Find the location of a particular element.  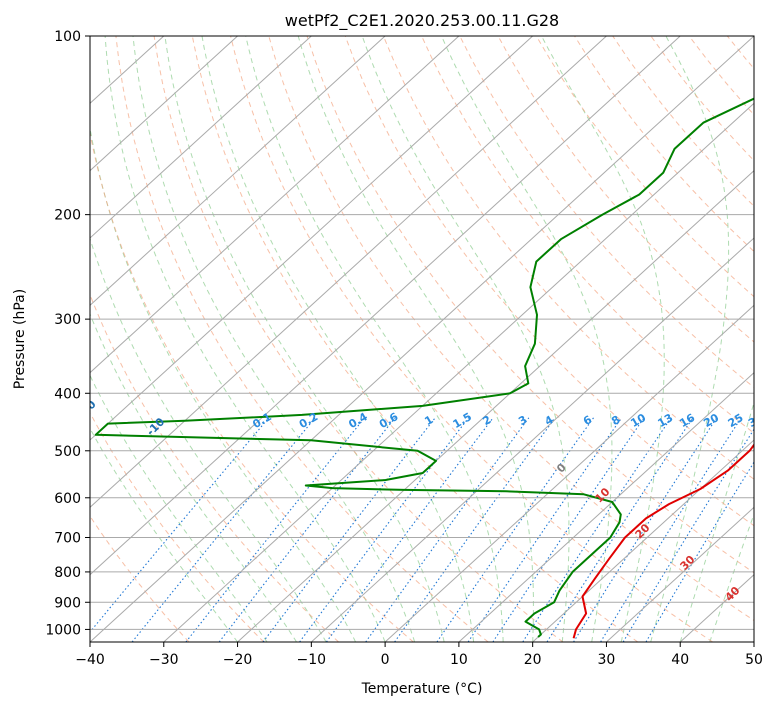

chart-title: wetPf2_C2E1.2020.253.00.11.G28 is located at coordinates (422, 21).